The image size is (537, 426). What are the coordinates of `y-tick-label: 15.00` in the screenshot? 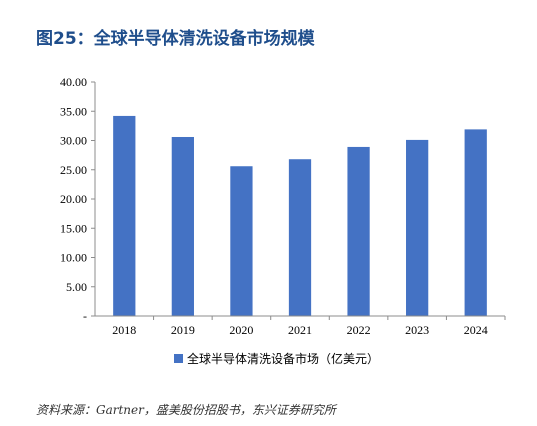 It's located at (73, 228).